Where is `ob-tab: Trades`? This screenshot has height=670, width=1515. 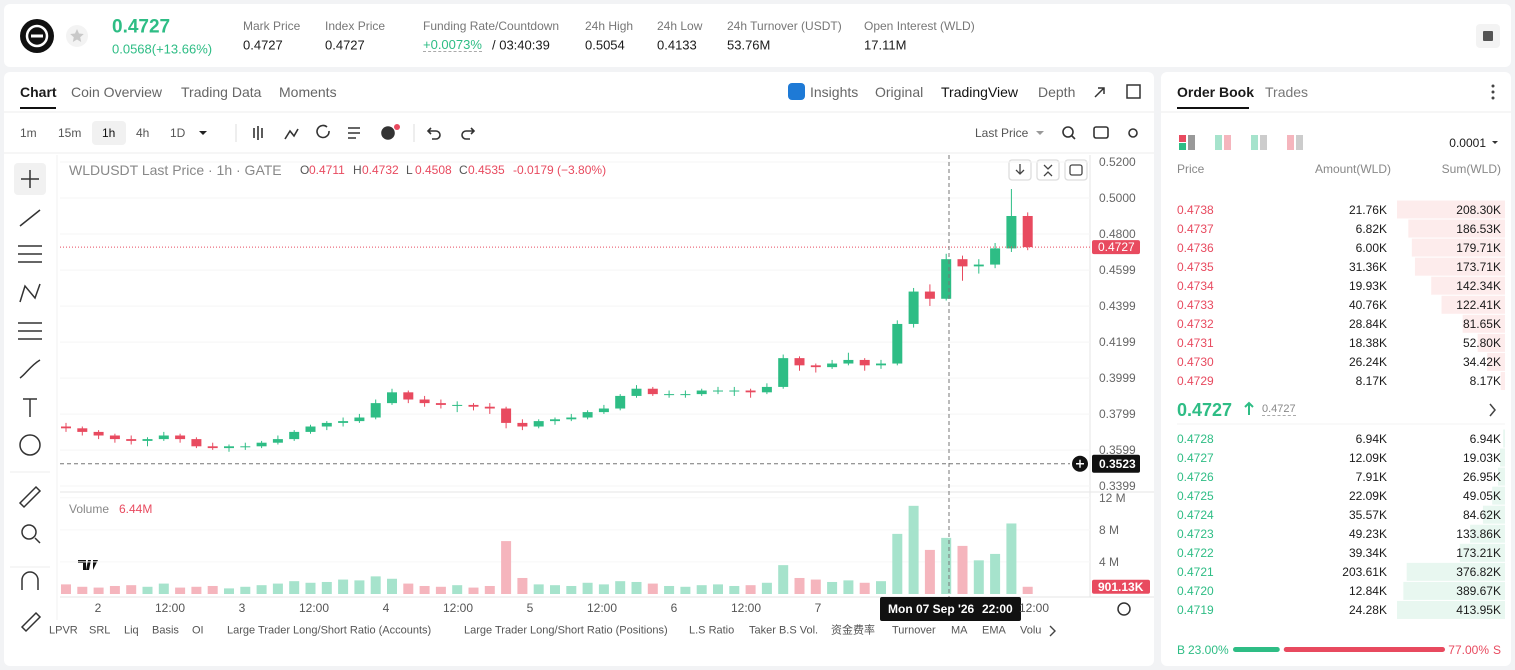 ob-tab: Trades is located at coordinates (1287, 92).